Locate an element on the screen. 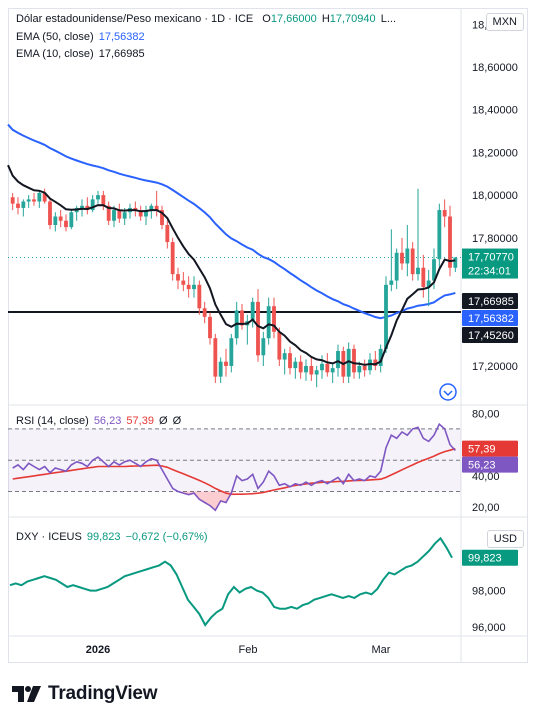 This screenshot has width=536, height=709. chevron-down-icon is located at coordinates (448, 393).